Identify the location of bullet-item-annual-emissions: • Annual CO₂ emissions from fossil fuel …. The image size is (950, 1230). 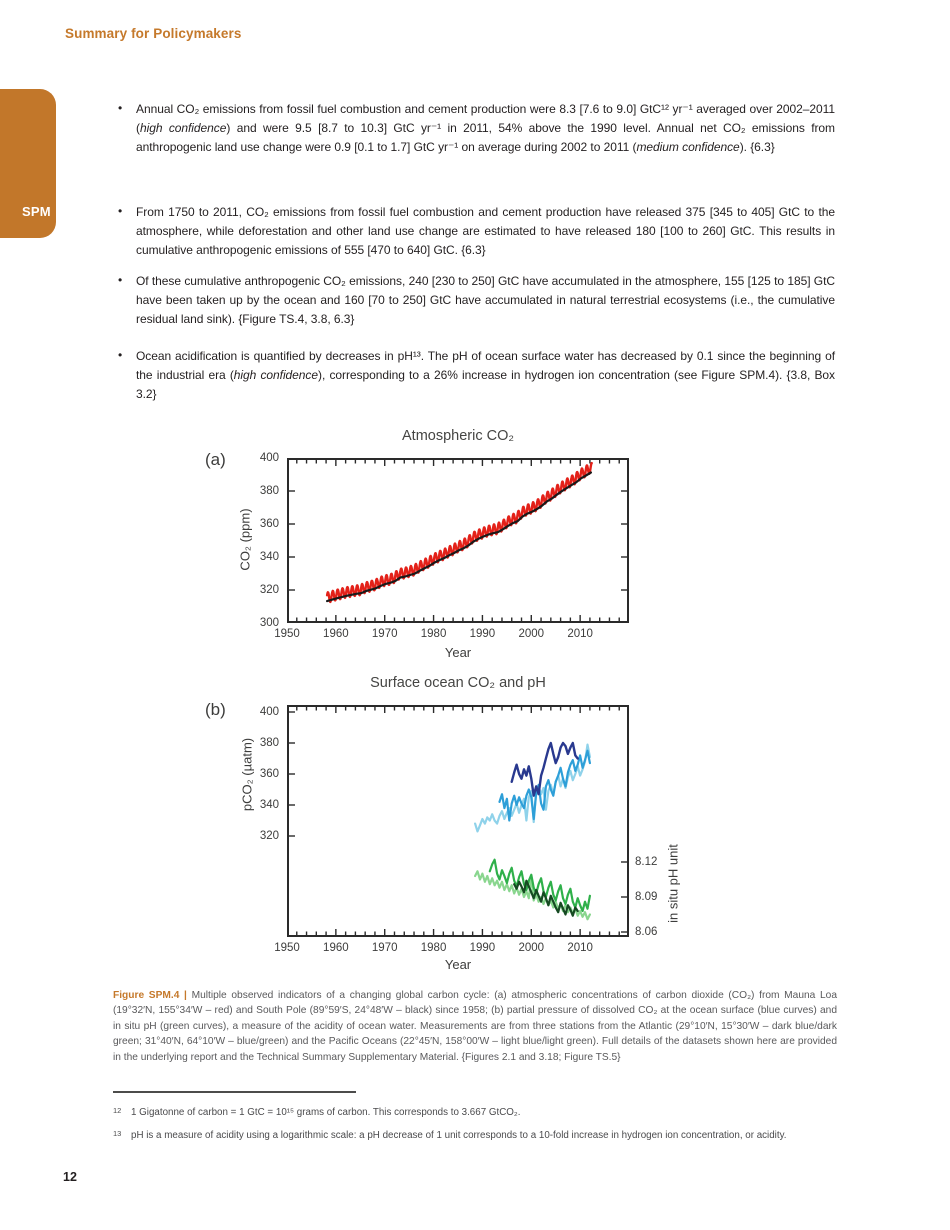
(474, 128).